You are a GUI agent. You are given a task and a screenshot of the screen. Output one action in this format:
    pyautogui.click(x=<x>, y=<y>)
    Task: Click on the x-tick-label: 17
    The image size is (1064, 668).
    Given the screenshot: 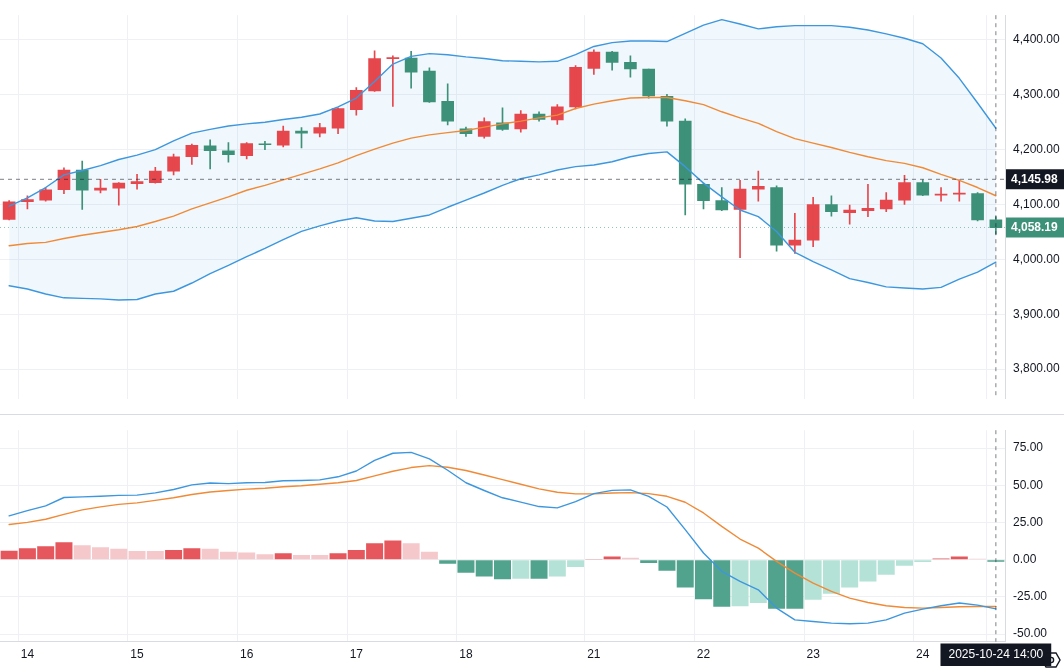 What is the action you would take?
    pyautogui.click(x=356, y=654)
    